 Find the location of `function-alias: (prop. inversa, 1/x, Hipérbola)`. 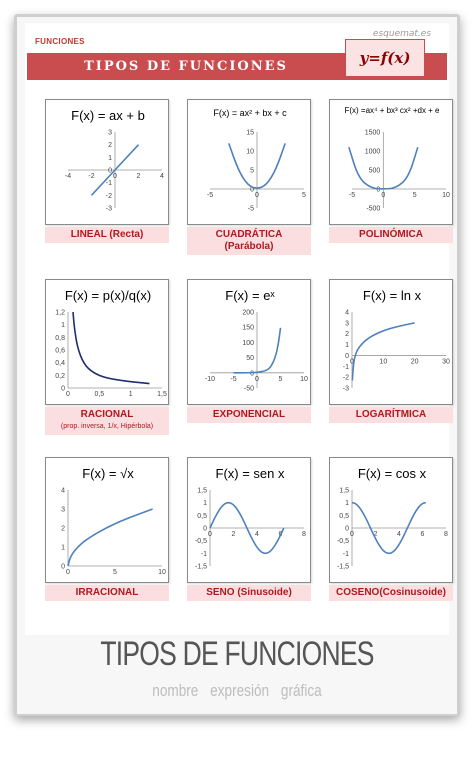

function-alias: (prop. inversa, 1/x, Hipérbola) is located at coordinates (107, 426).